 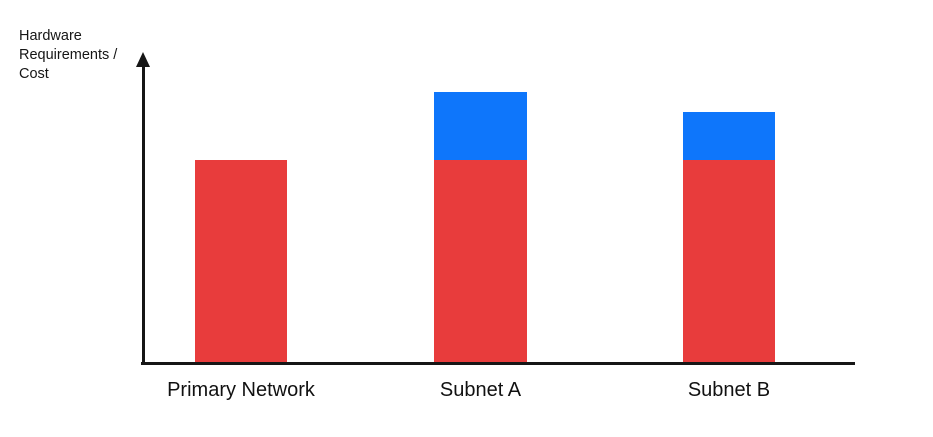 I want to click on x-axis-line, so click(x=498, y=363).